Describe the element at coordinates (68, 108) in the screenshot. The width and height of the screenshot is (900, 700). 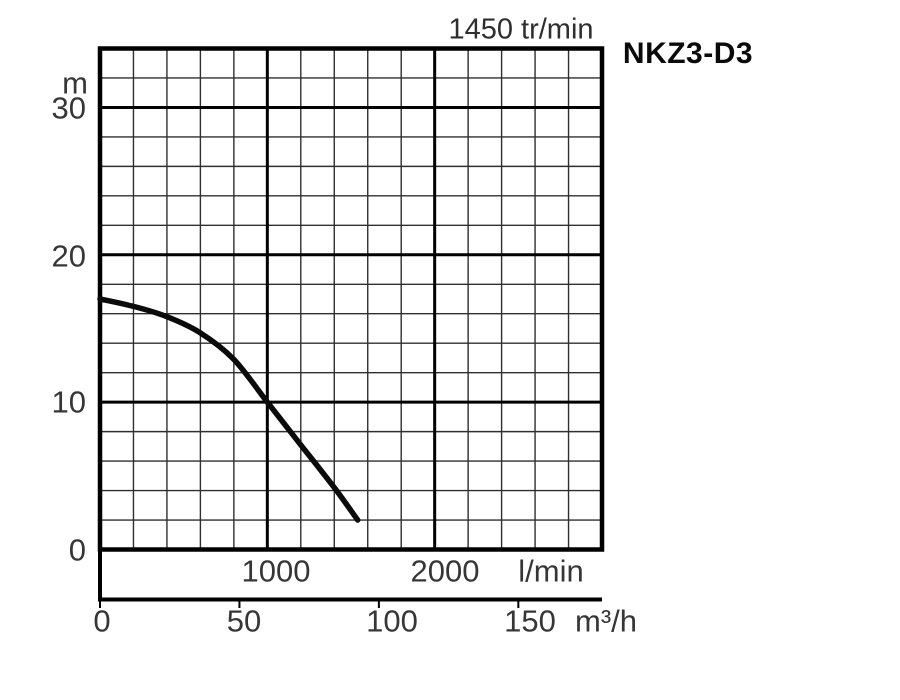
I see `y-tick-label-30: 30` at that location.